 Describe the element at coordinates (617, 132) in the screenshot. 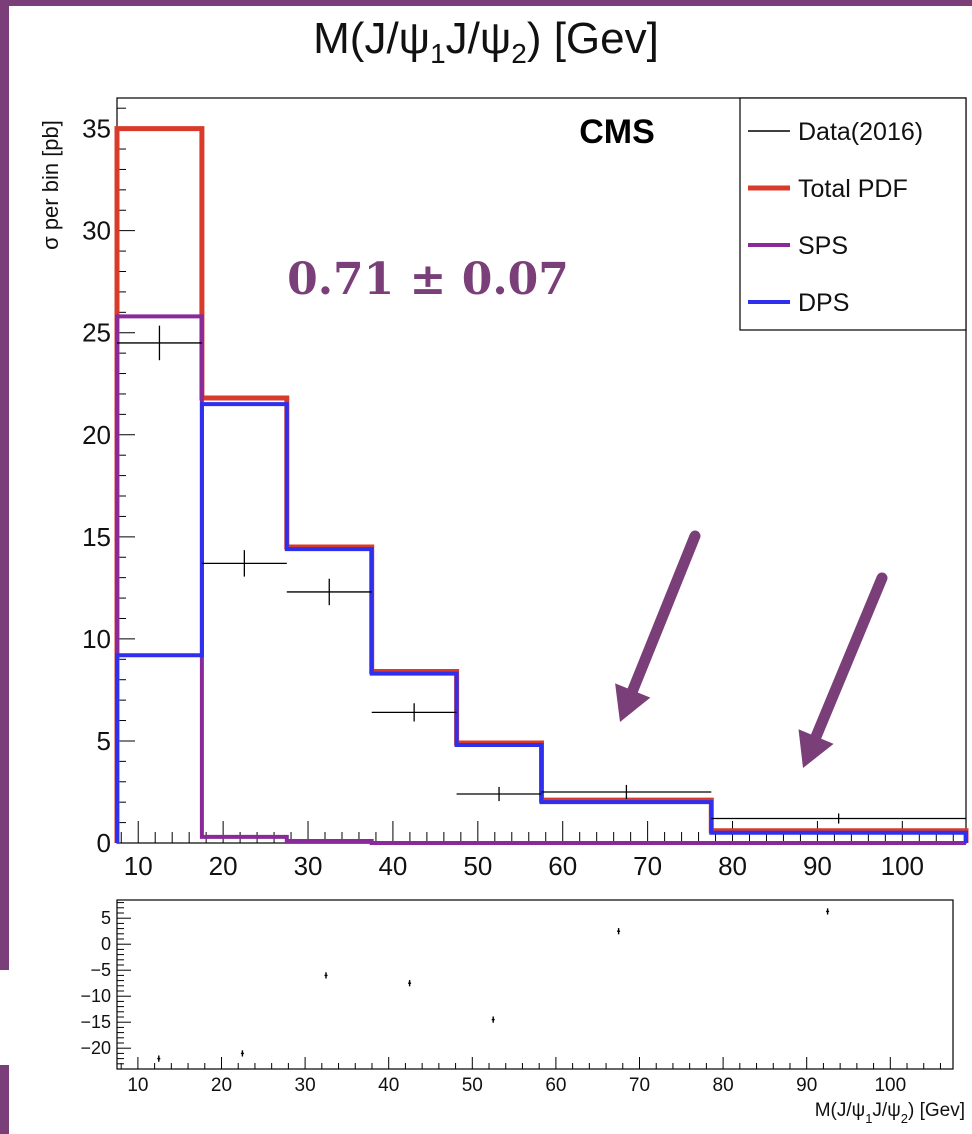

I see `experiment-label: CMS` at that location.